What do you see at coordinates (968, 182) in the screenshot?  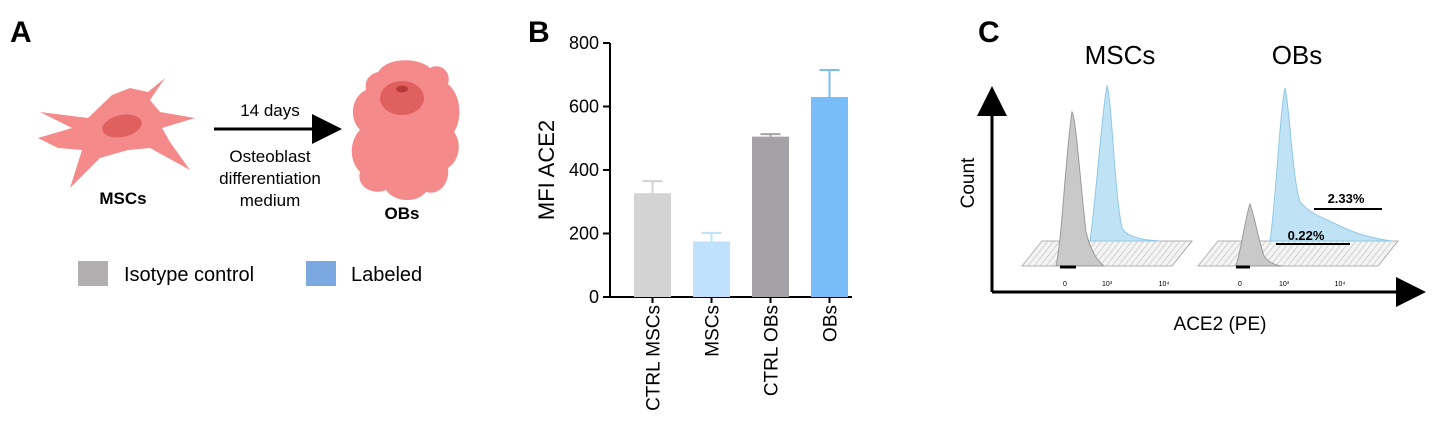 I see `count-axis-label: Count` at bounding box center [968, 182].